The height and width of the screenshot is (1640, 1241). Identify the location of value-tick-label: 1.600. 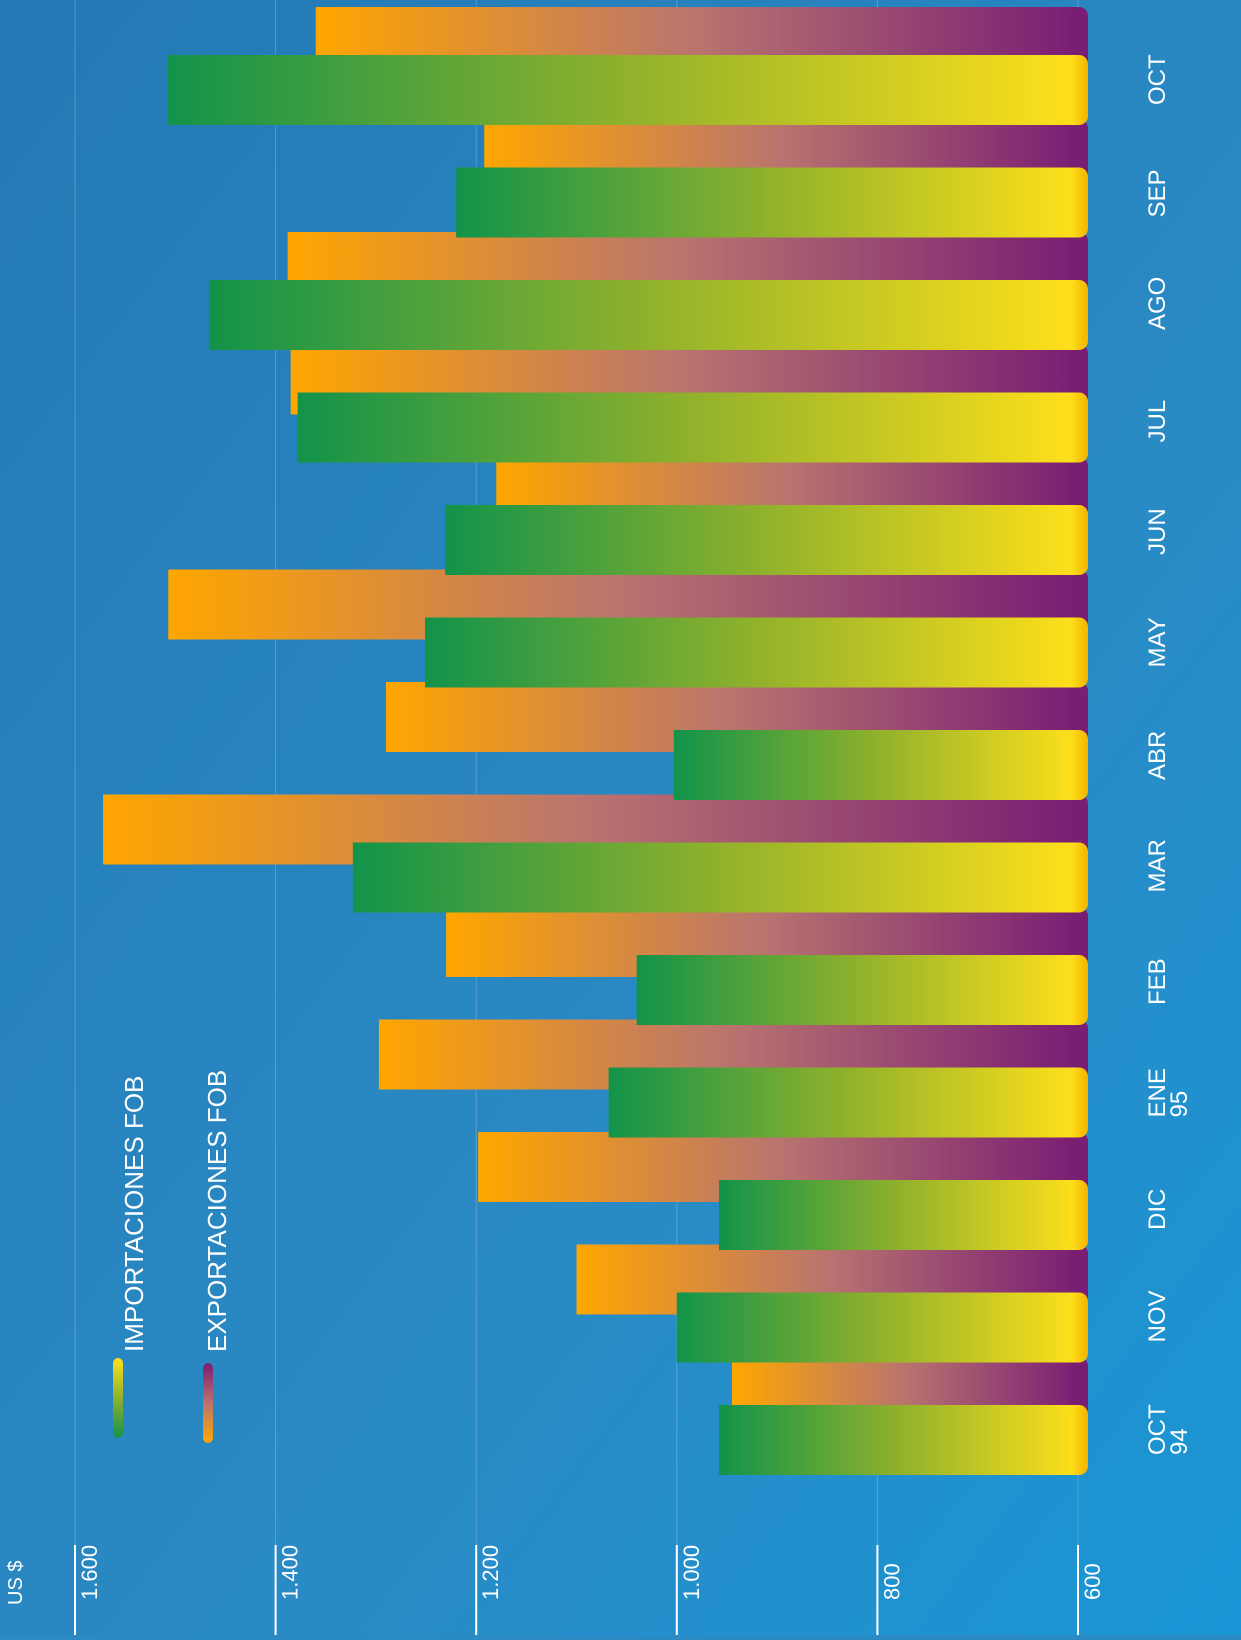
(89, 1572).